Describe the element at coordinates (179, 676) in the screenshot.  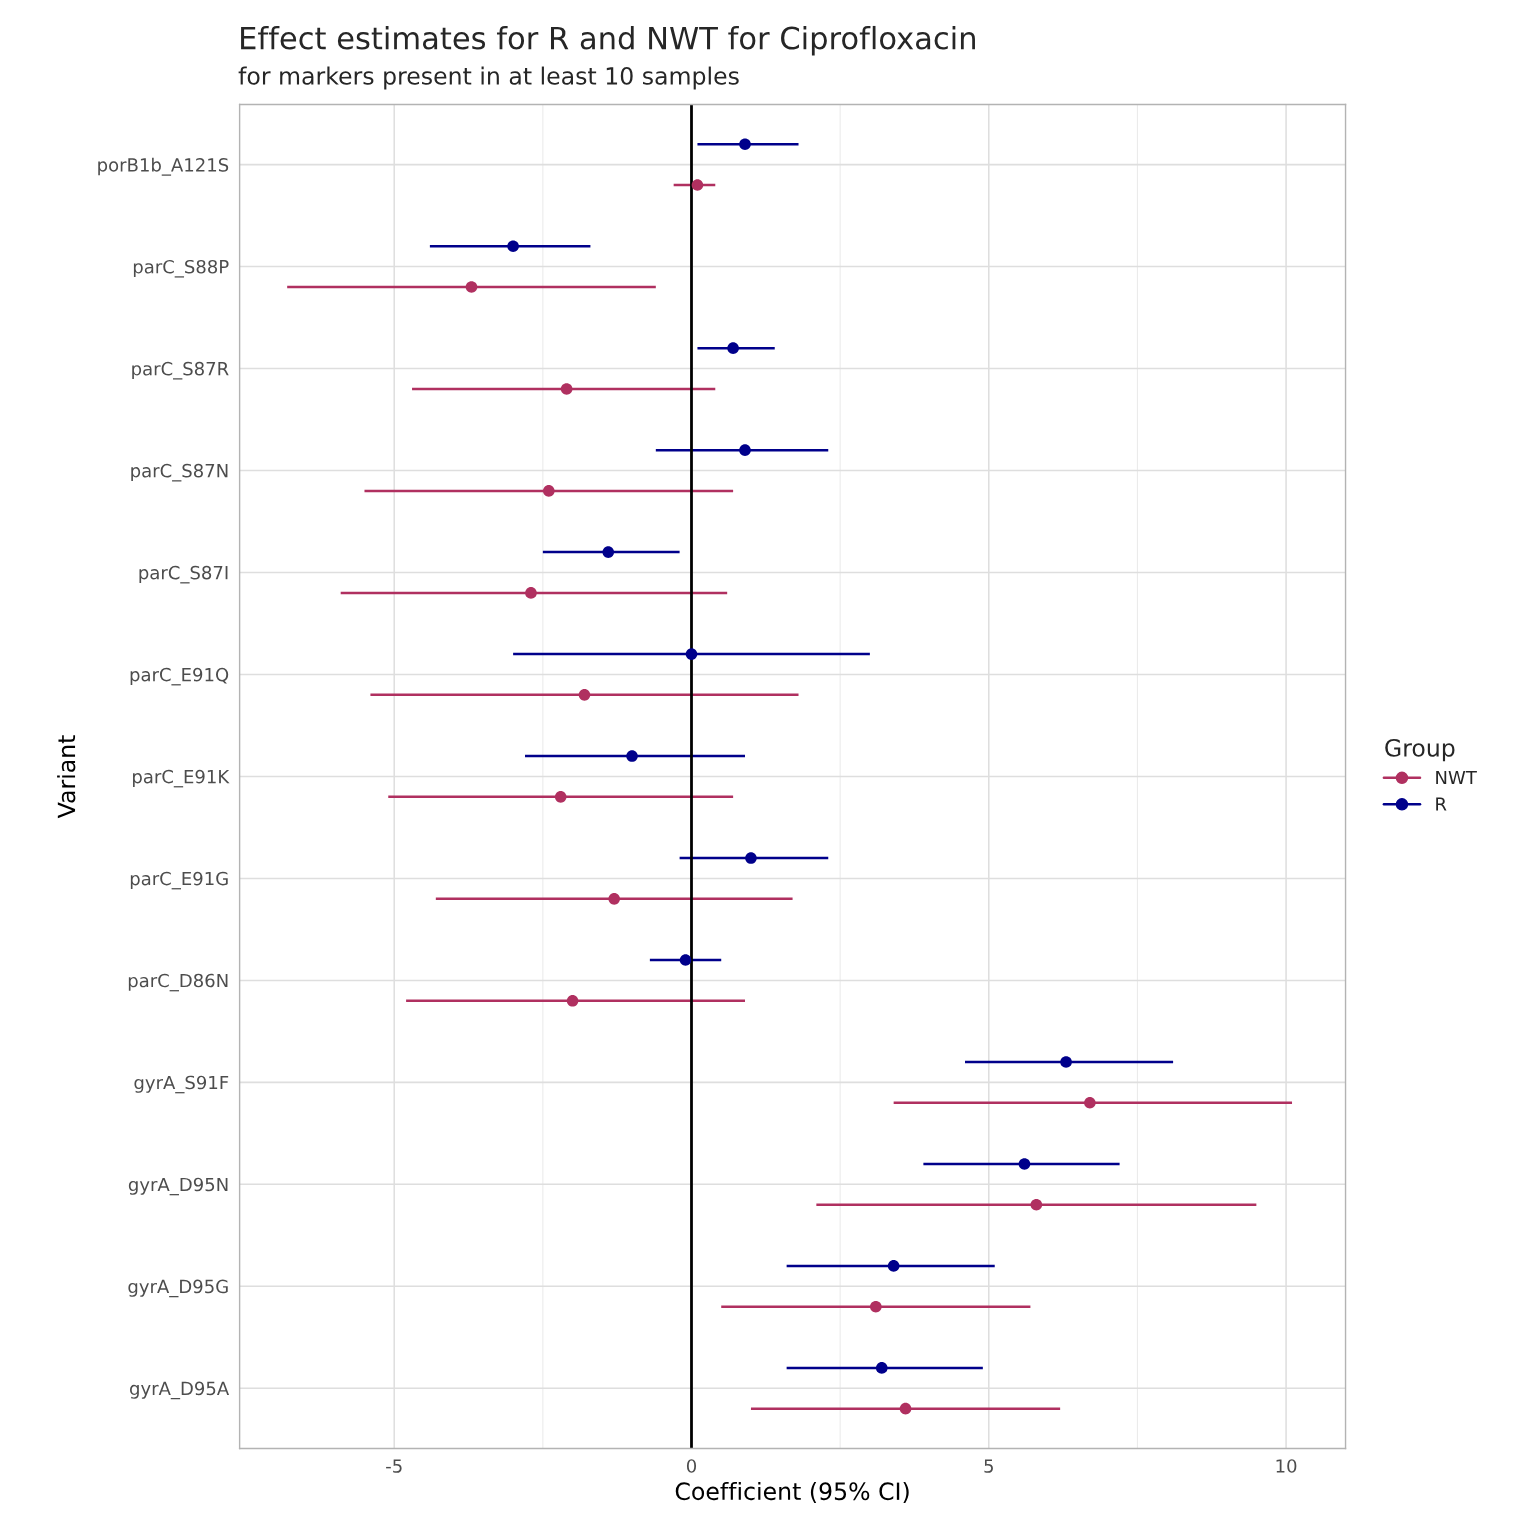
I see `y-tick-label: parC_E91Q` at that location.